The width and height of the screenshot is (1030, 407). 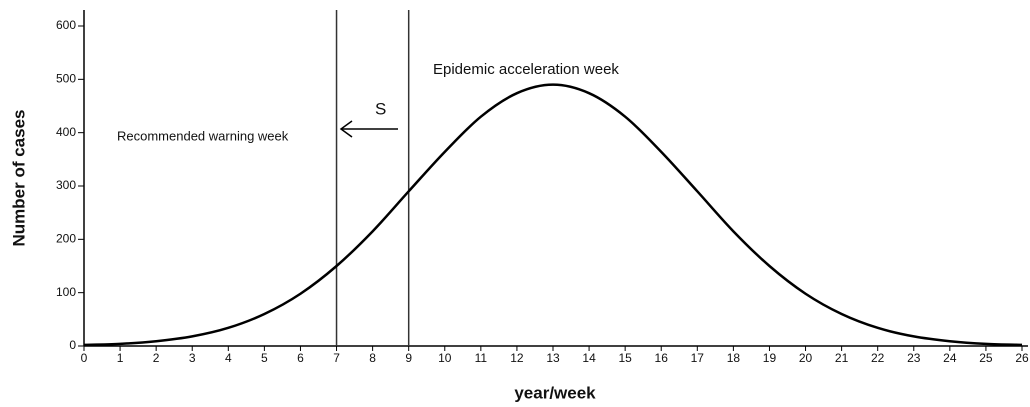 I want to click on x-tick-label: 26, so click(x=1022, y=358).